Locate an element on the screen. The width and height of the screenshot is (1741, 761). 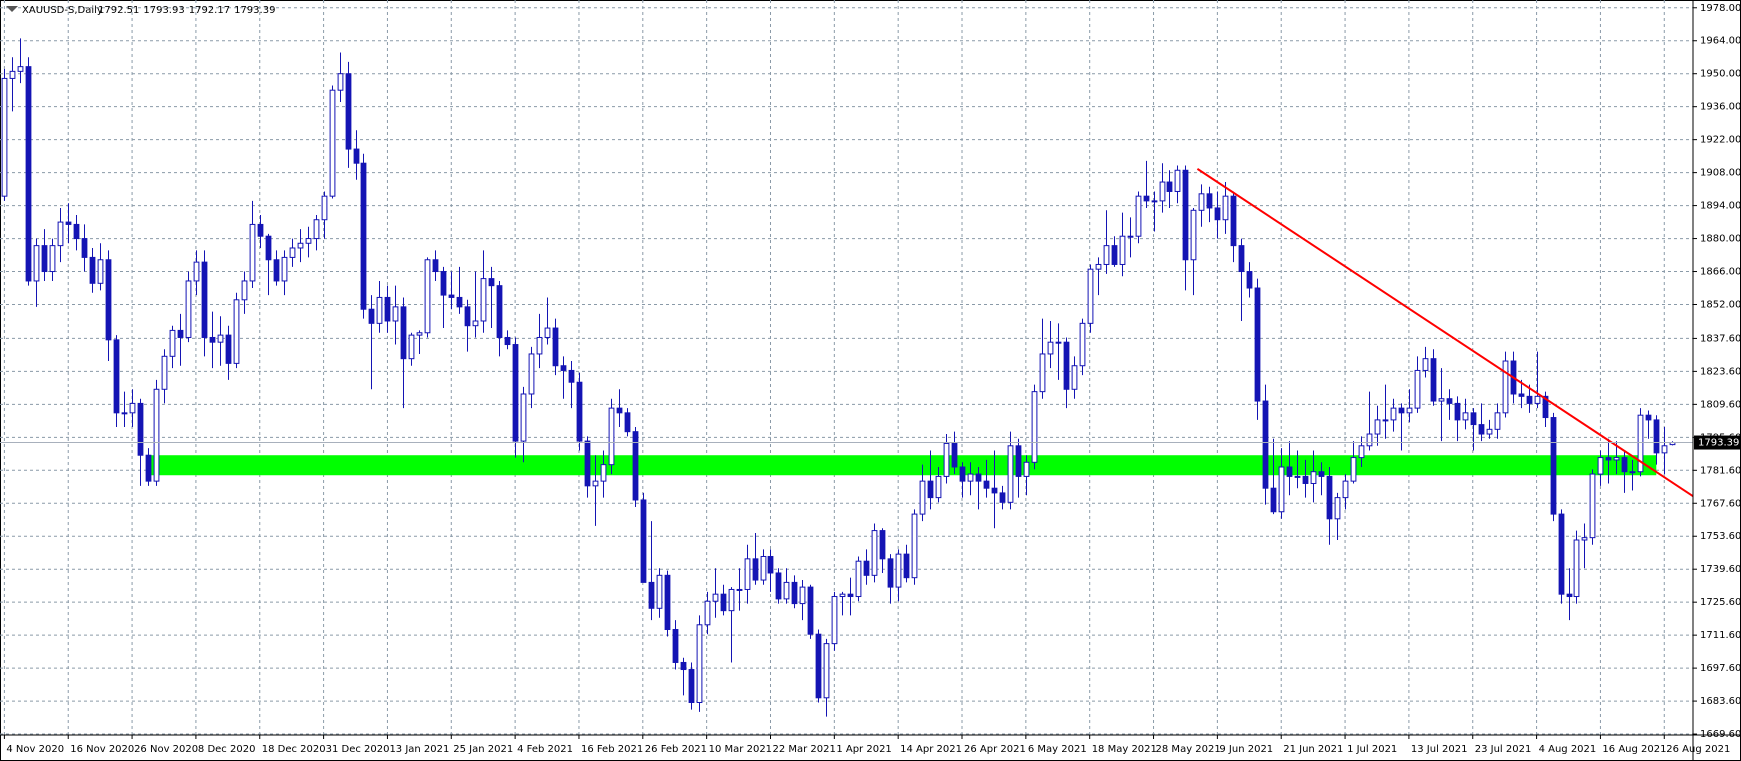
y-tick-label: 1837.60 is located at coordinates (1720, 338).